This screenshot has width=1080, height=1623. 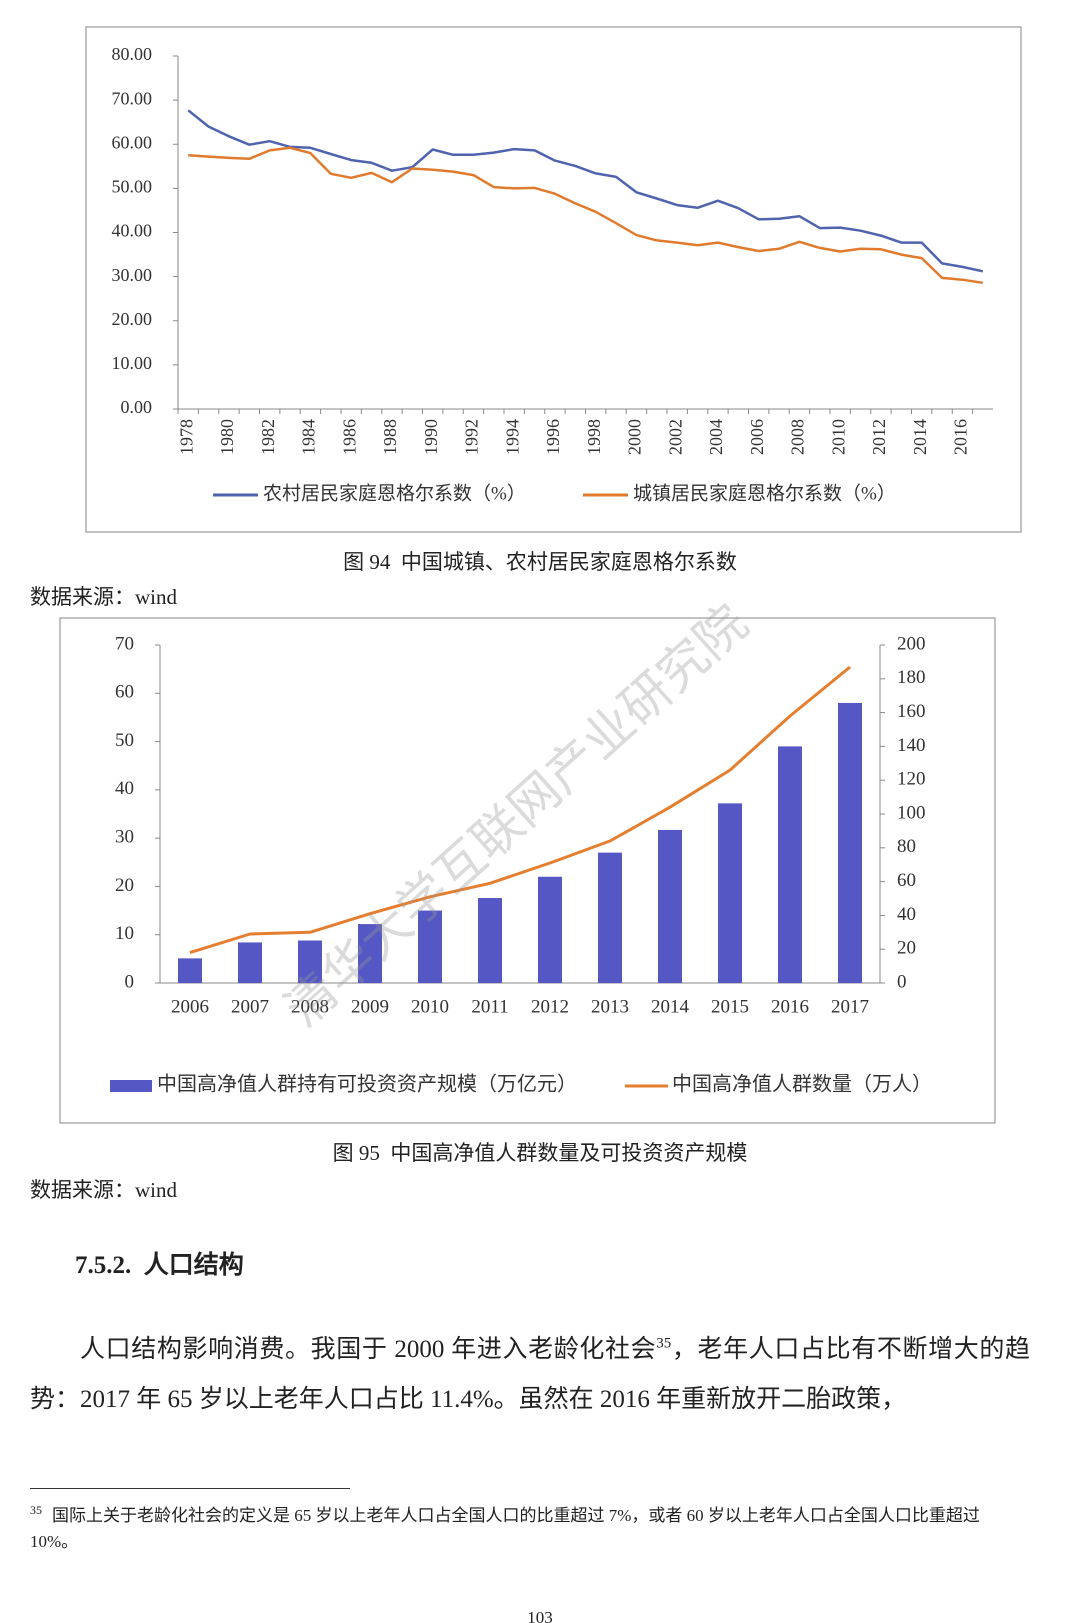 I want to click on y2-tick-label: 60, so click(x=906, y=880).